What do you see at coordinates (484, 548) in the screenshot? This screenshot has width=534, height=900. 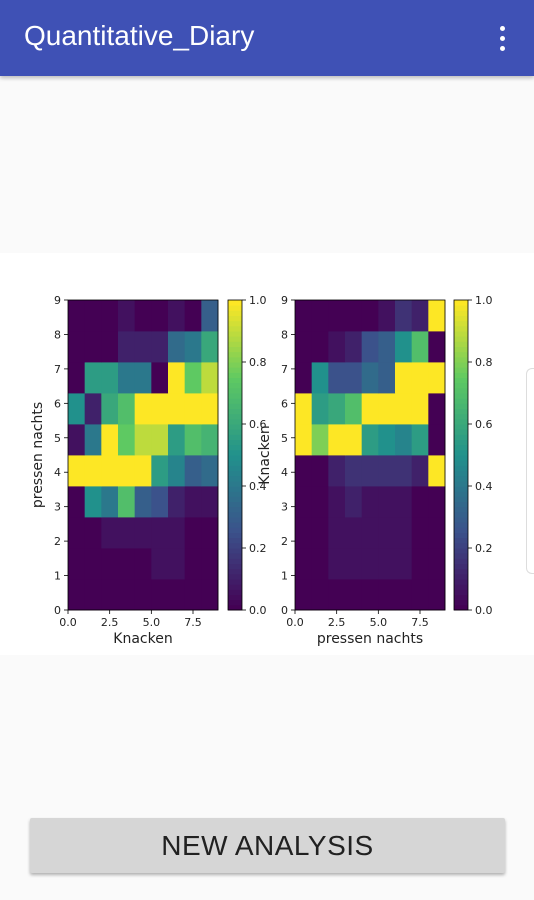 I see `colorbar-tick-label: 0.2` at bounding box center [484, 548].